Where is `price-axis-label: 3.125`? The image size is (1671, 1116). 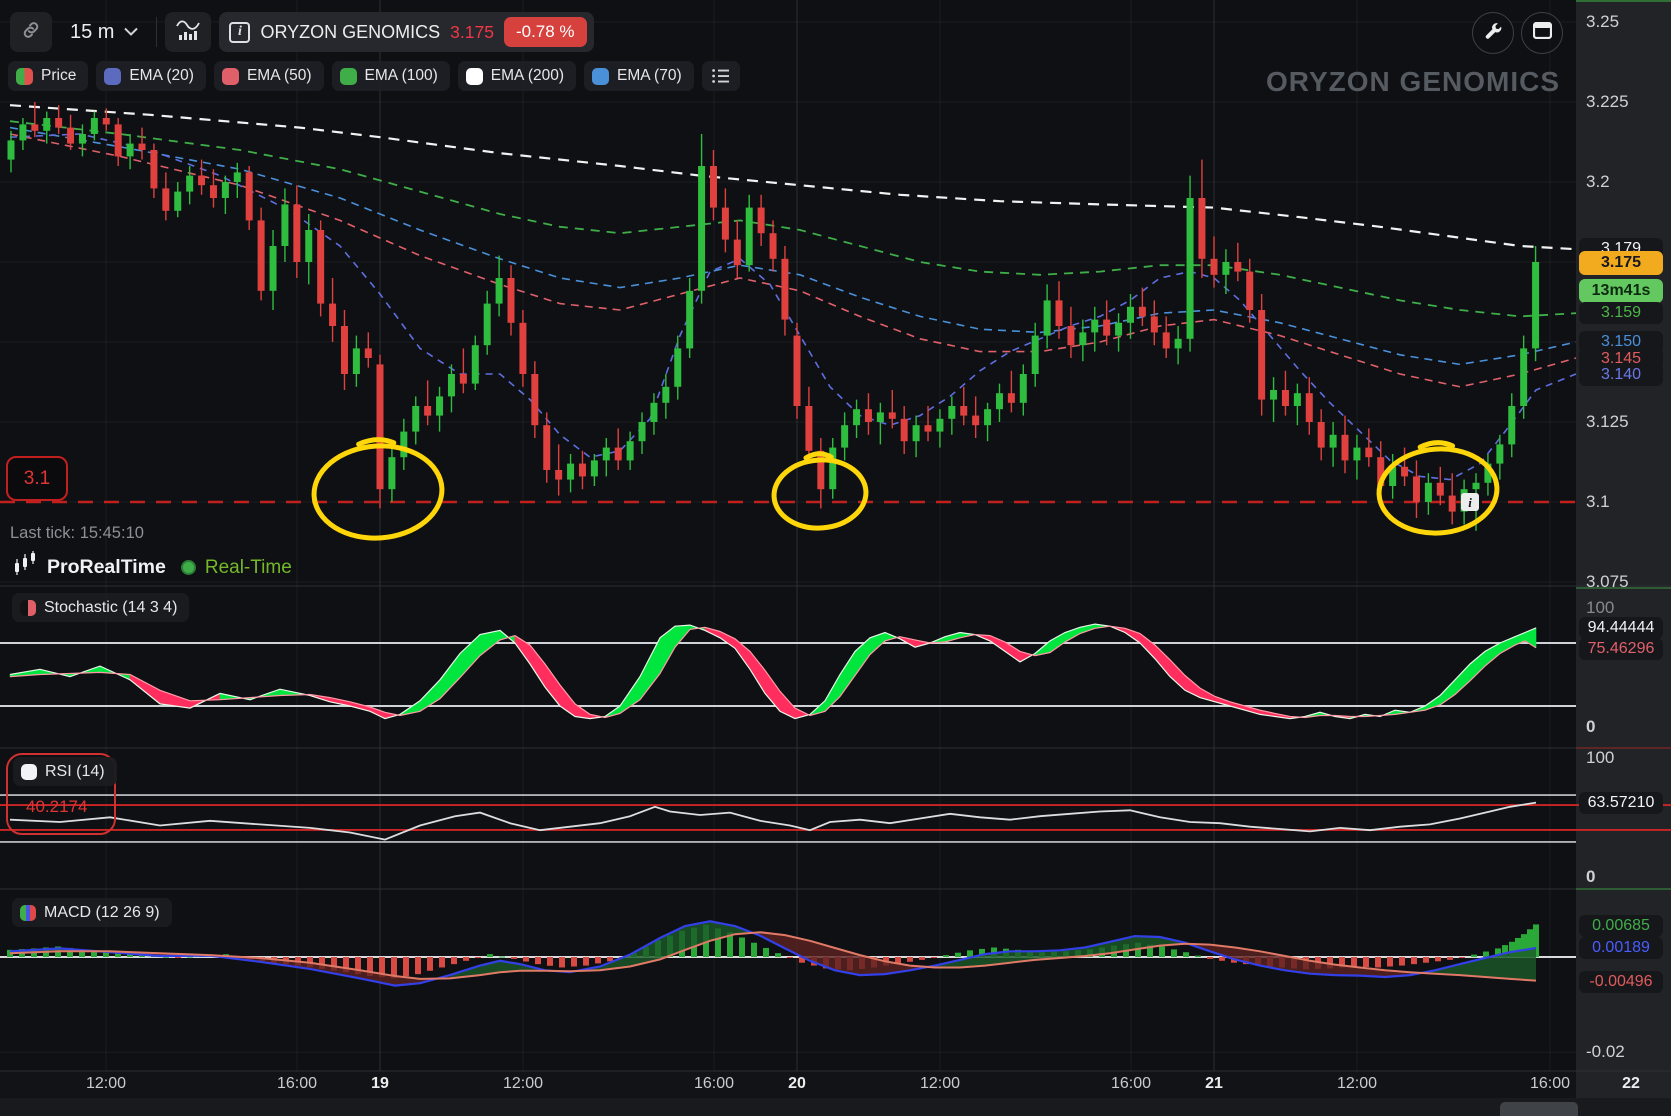 price-axis-label: 3.125 is located at coordinates (1607, 421).